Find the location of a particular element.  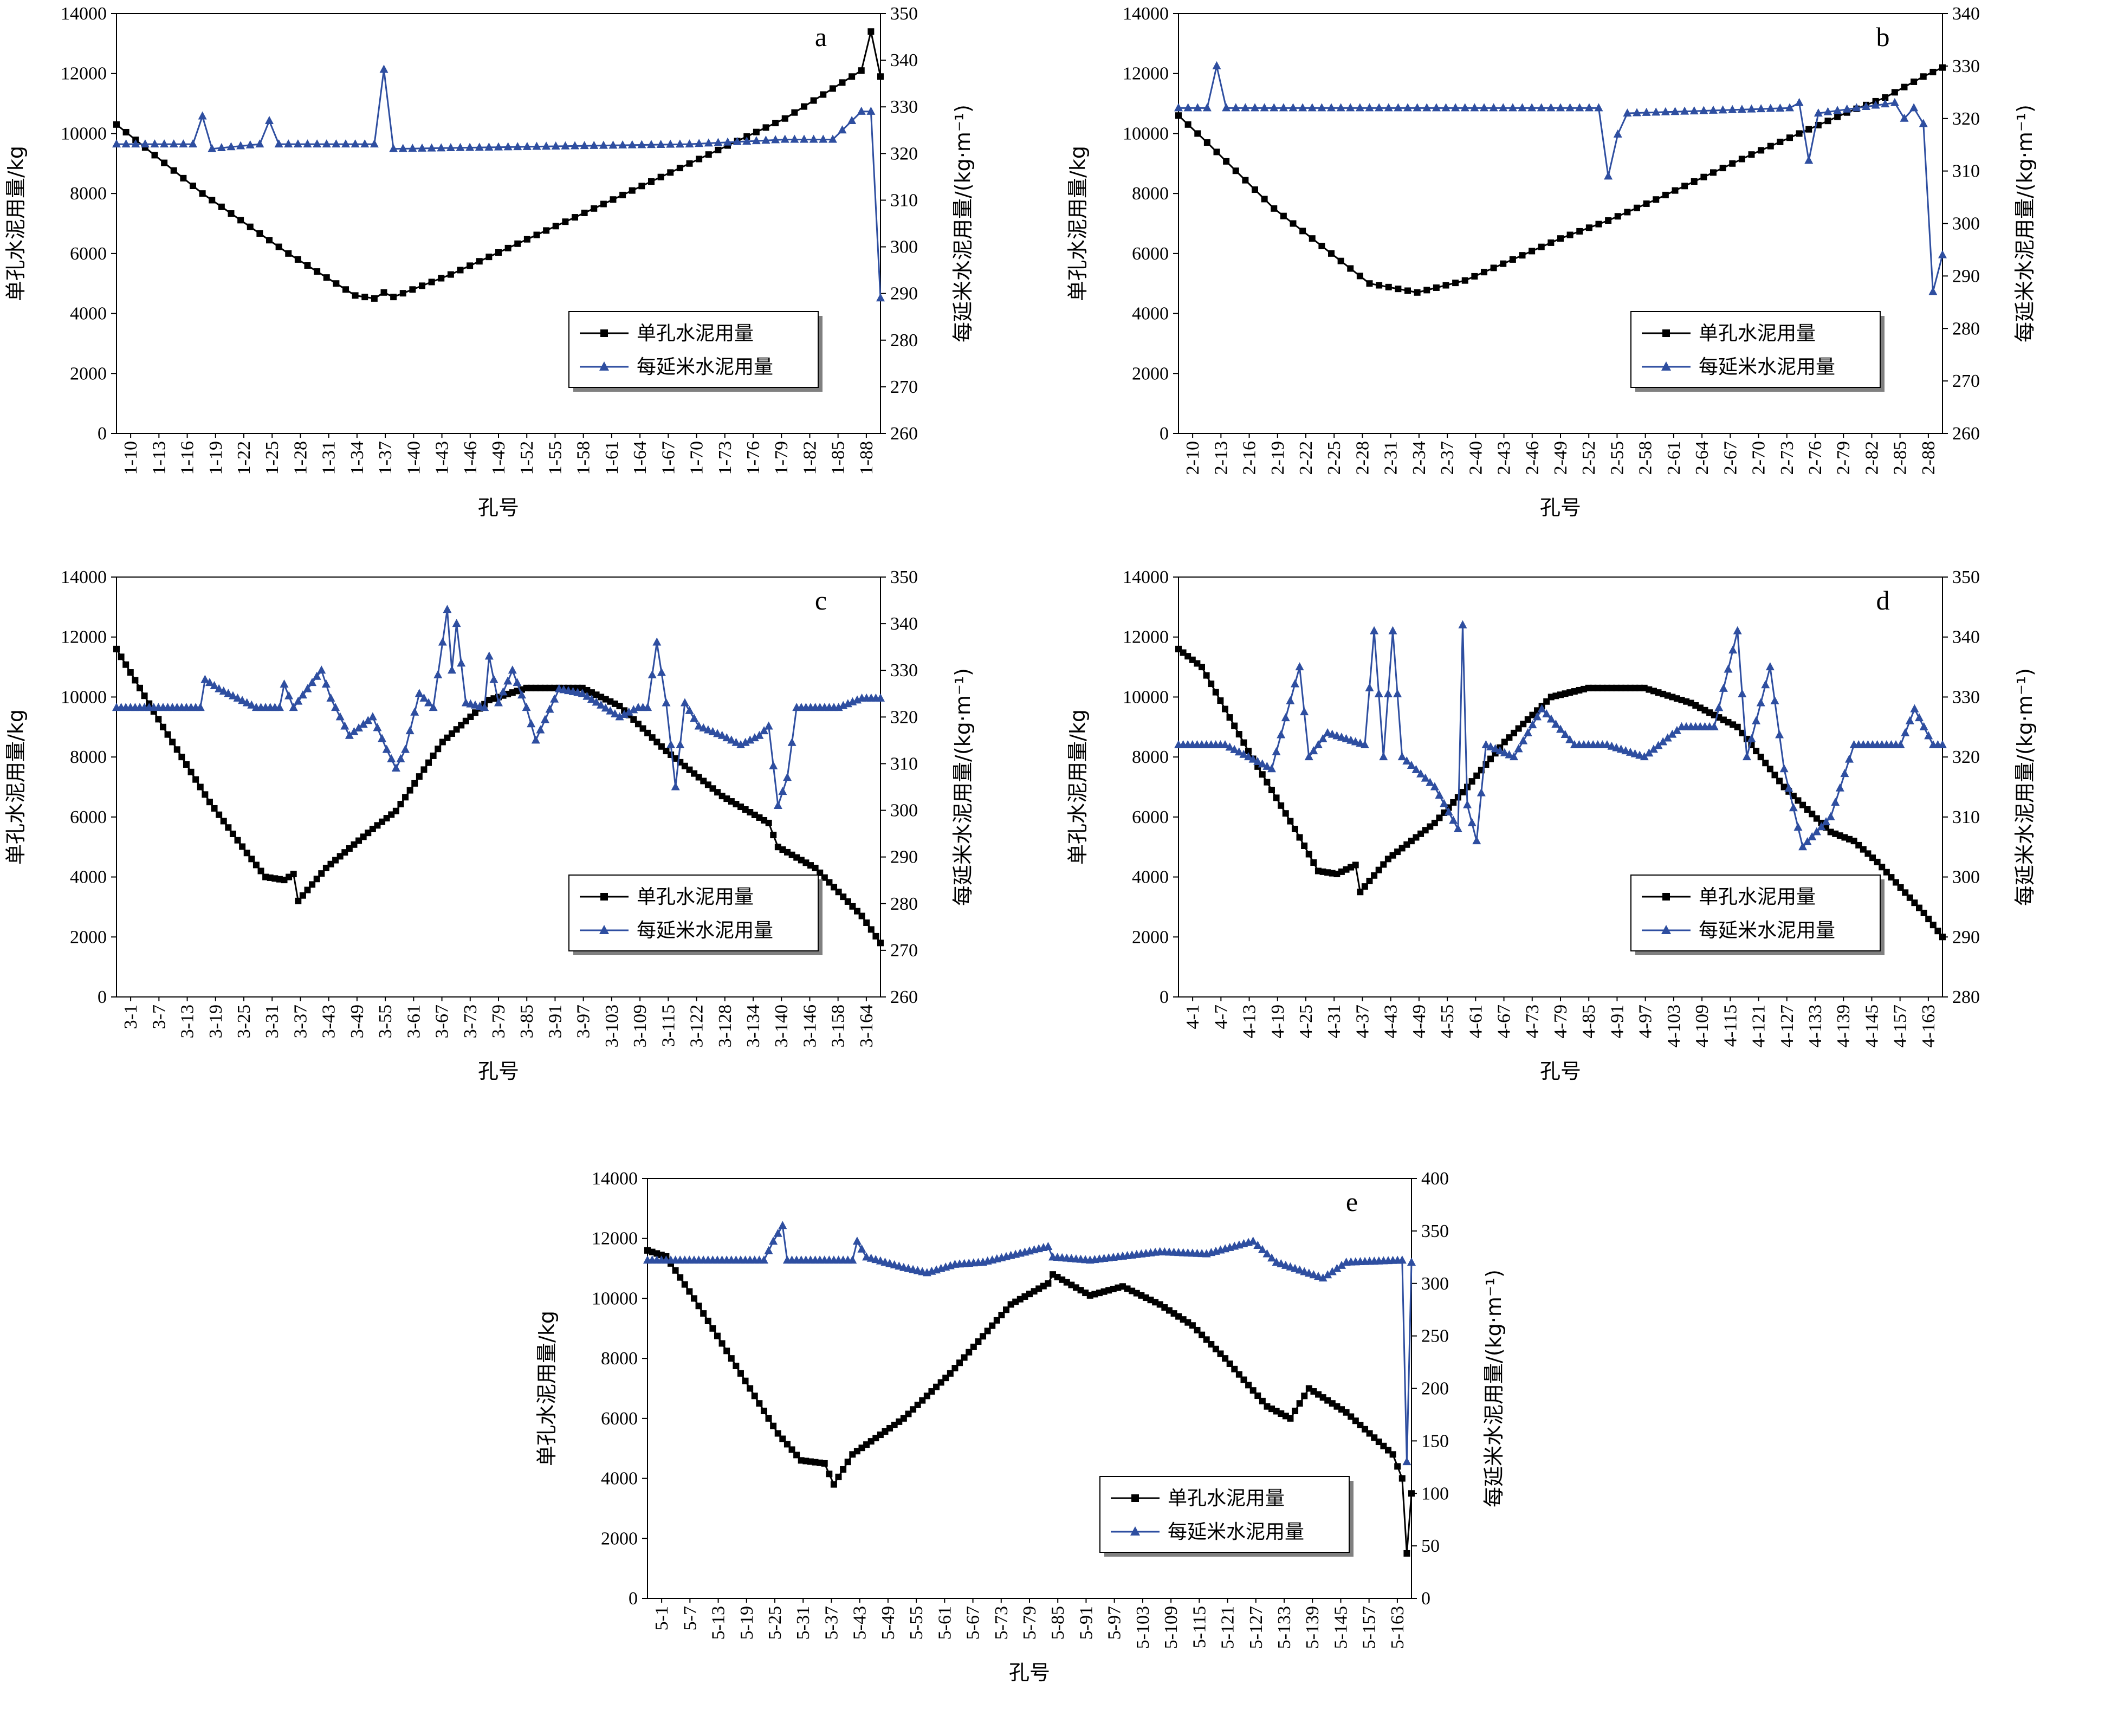

x-tick-label: 2-43 is located at coordinates (1504, 458).